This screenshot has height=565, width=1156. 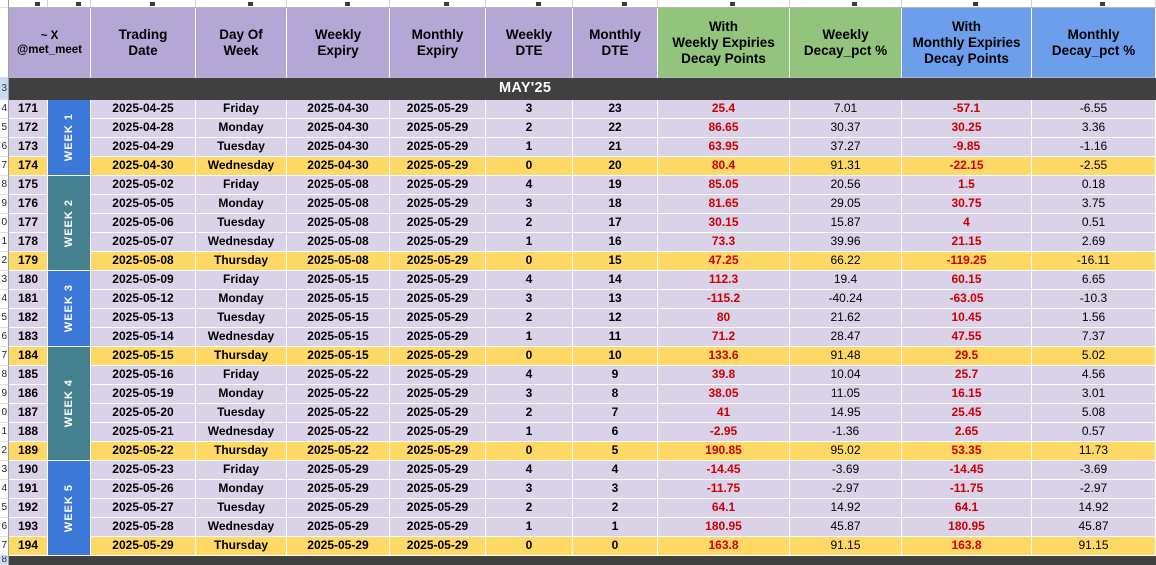 What do you see at coordinates (724, 394) in the screenshot?
I see `cell-weekly-decay-points: 38.05` at bounding box center [724, 394].